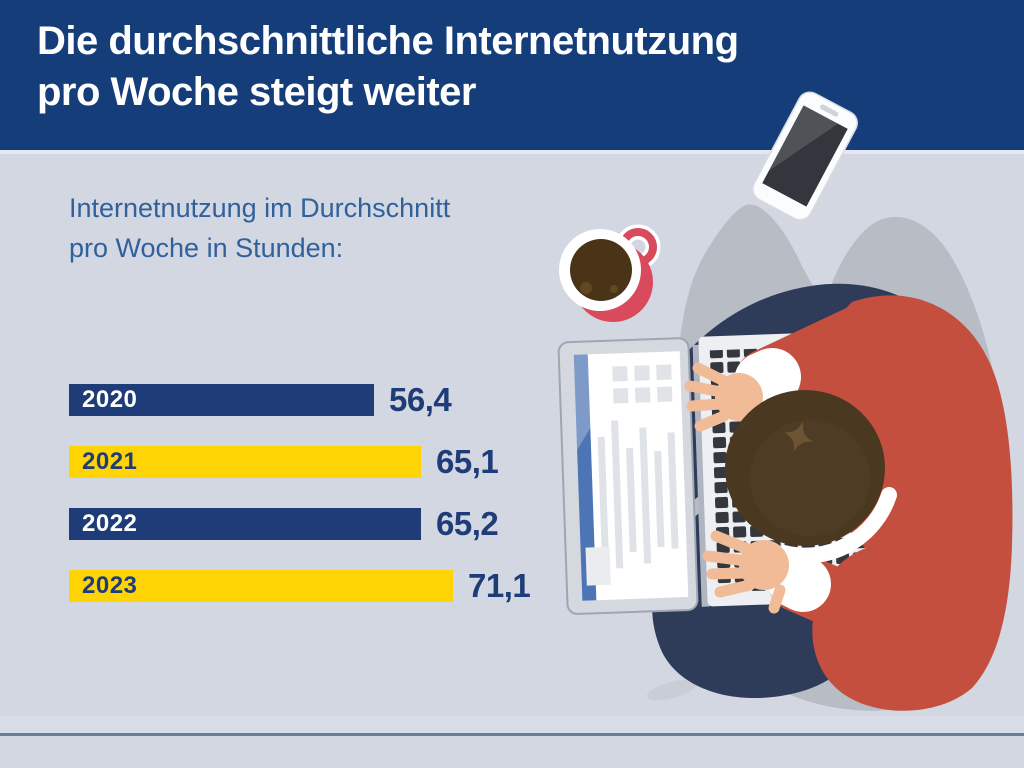 Image resolution: width=1024 pixels, height=768 pixels. Describe the element at coordinates (836, 525) in the screenshot. I see `collar` at that location.